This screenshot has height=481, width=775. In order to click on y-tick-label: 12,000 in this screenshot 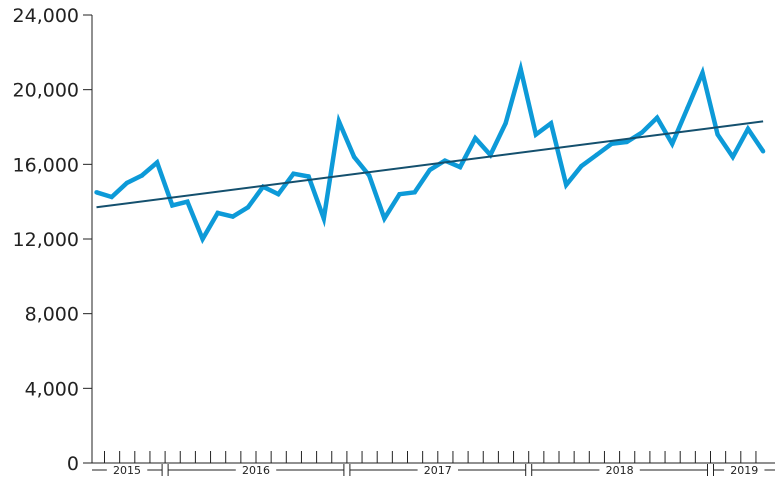, I will do `click(46, 240)`.